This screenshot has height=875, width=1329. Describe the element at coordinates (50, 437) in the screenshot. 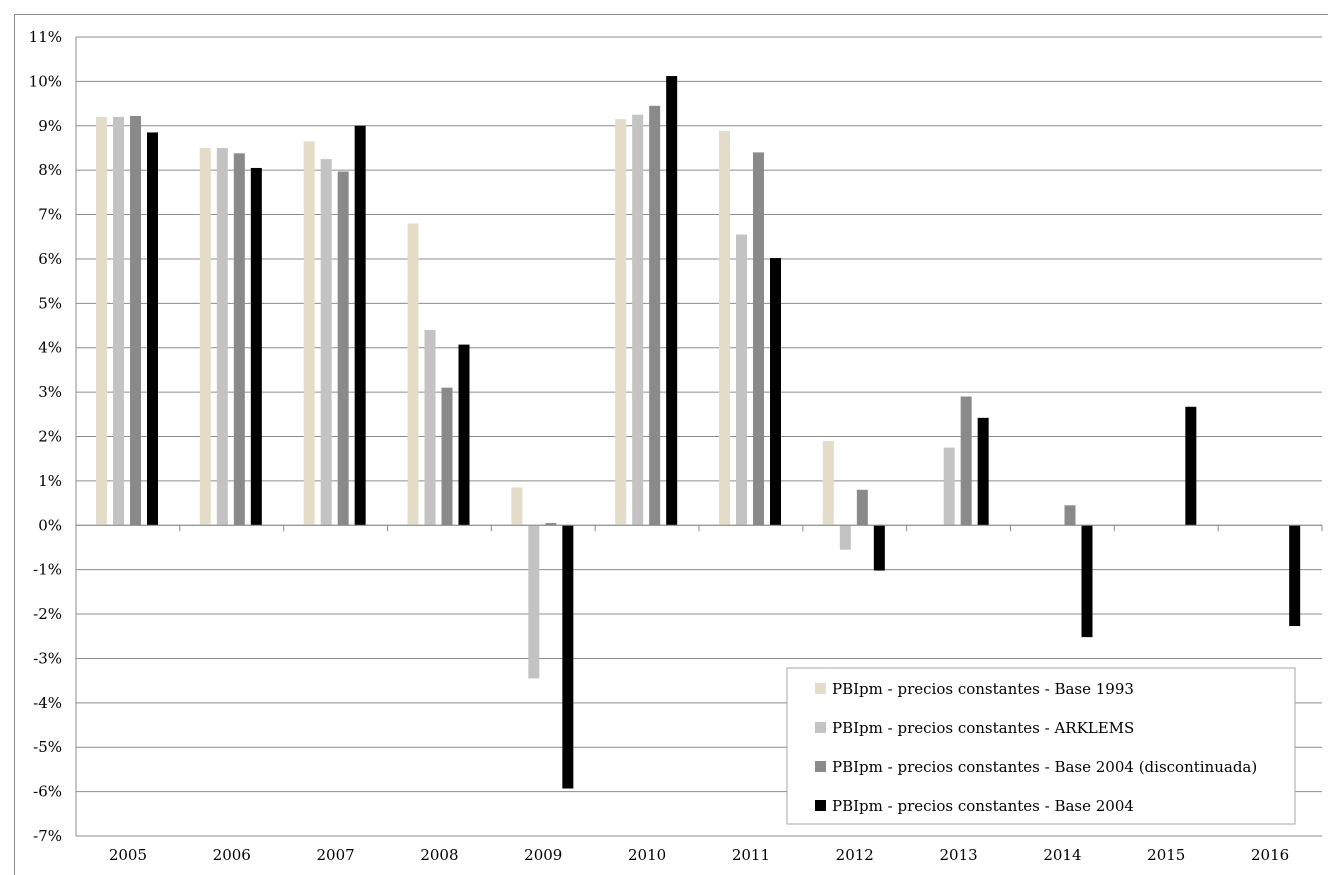

I see `y-tick-label: 2%` at that location.